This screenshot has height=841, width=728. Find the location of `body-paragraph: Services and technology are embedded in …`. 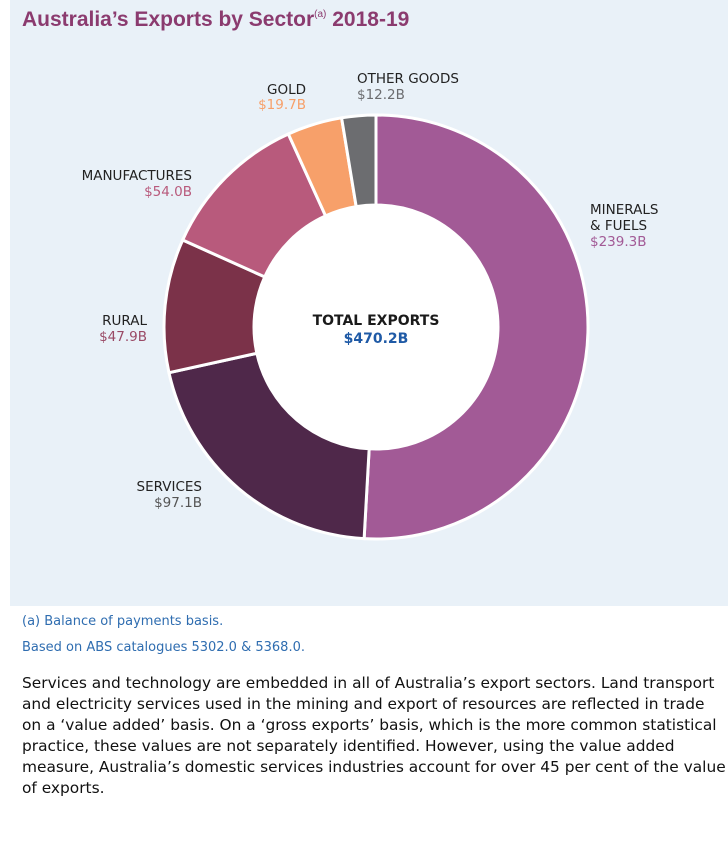

body-paragraph: Services and technology are embedded in … is located at coordinates (374, 735).